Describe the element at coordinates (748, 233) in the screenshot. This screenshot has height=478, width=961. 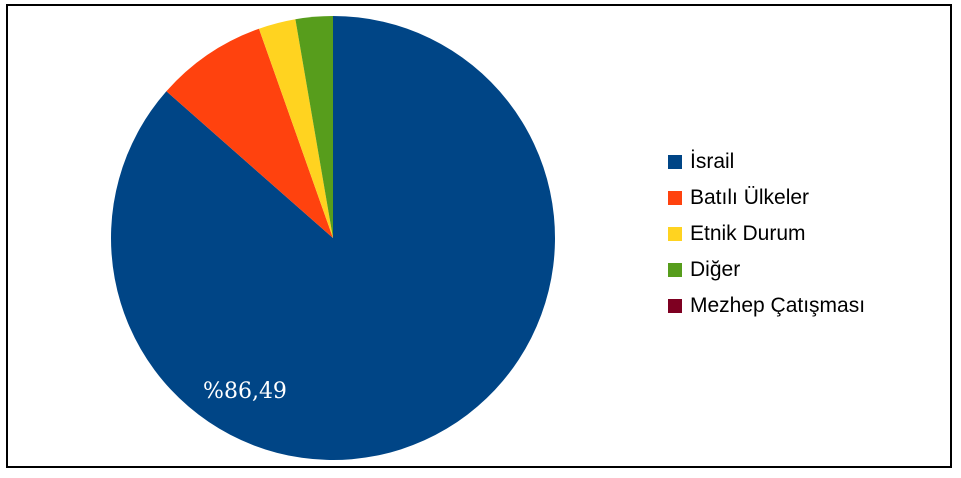
I see `legend-label: Etnik Durum` at that location.